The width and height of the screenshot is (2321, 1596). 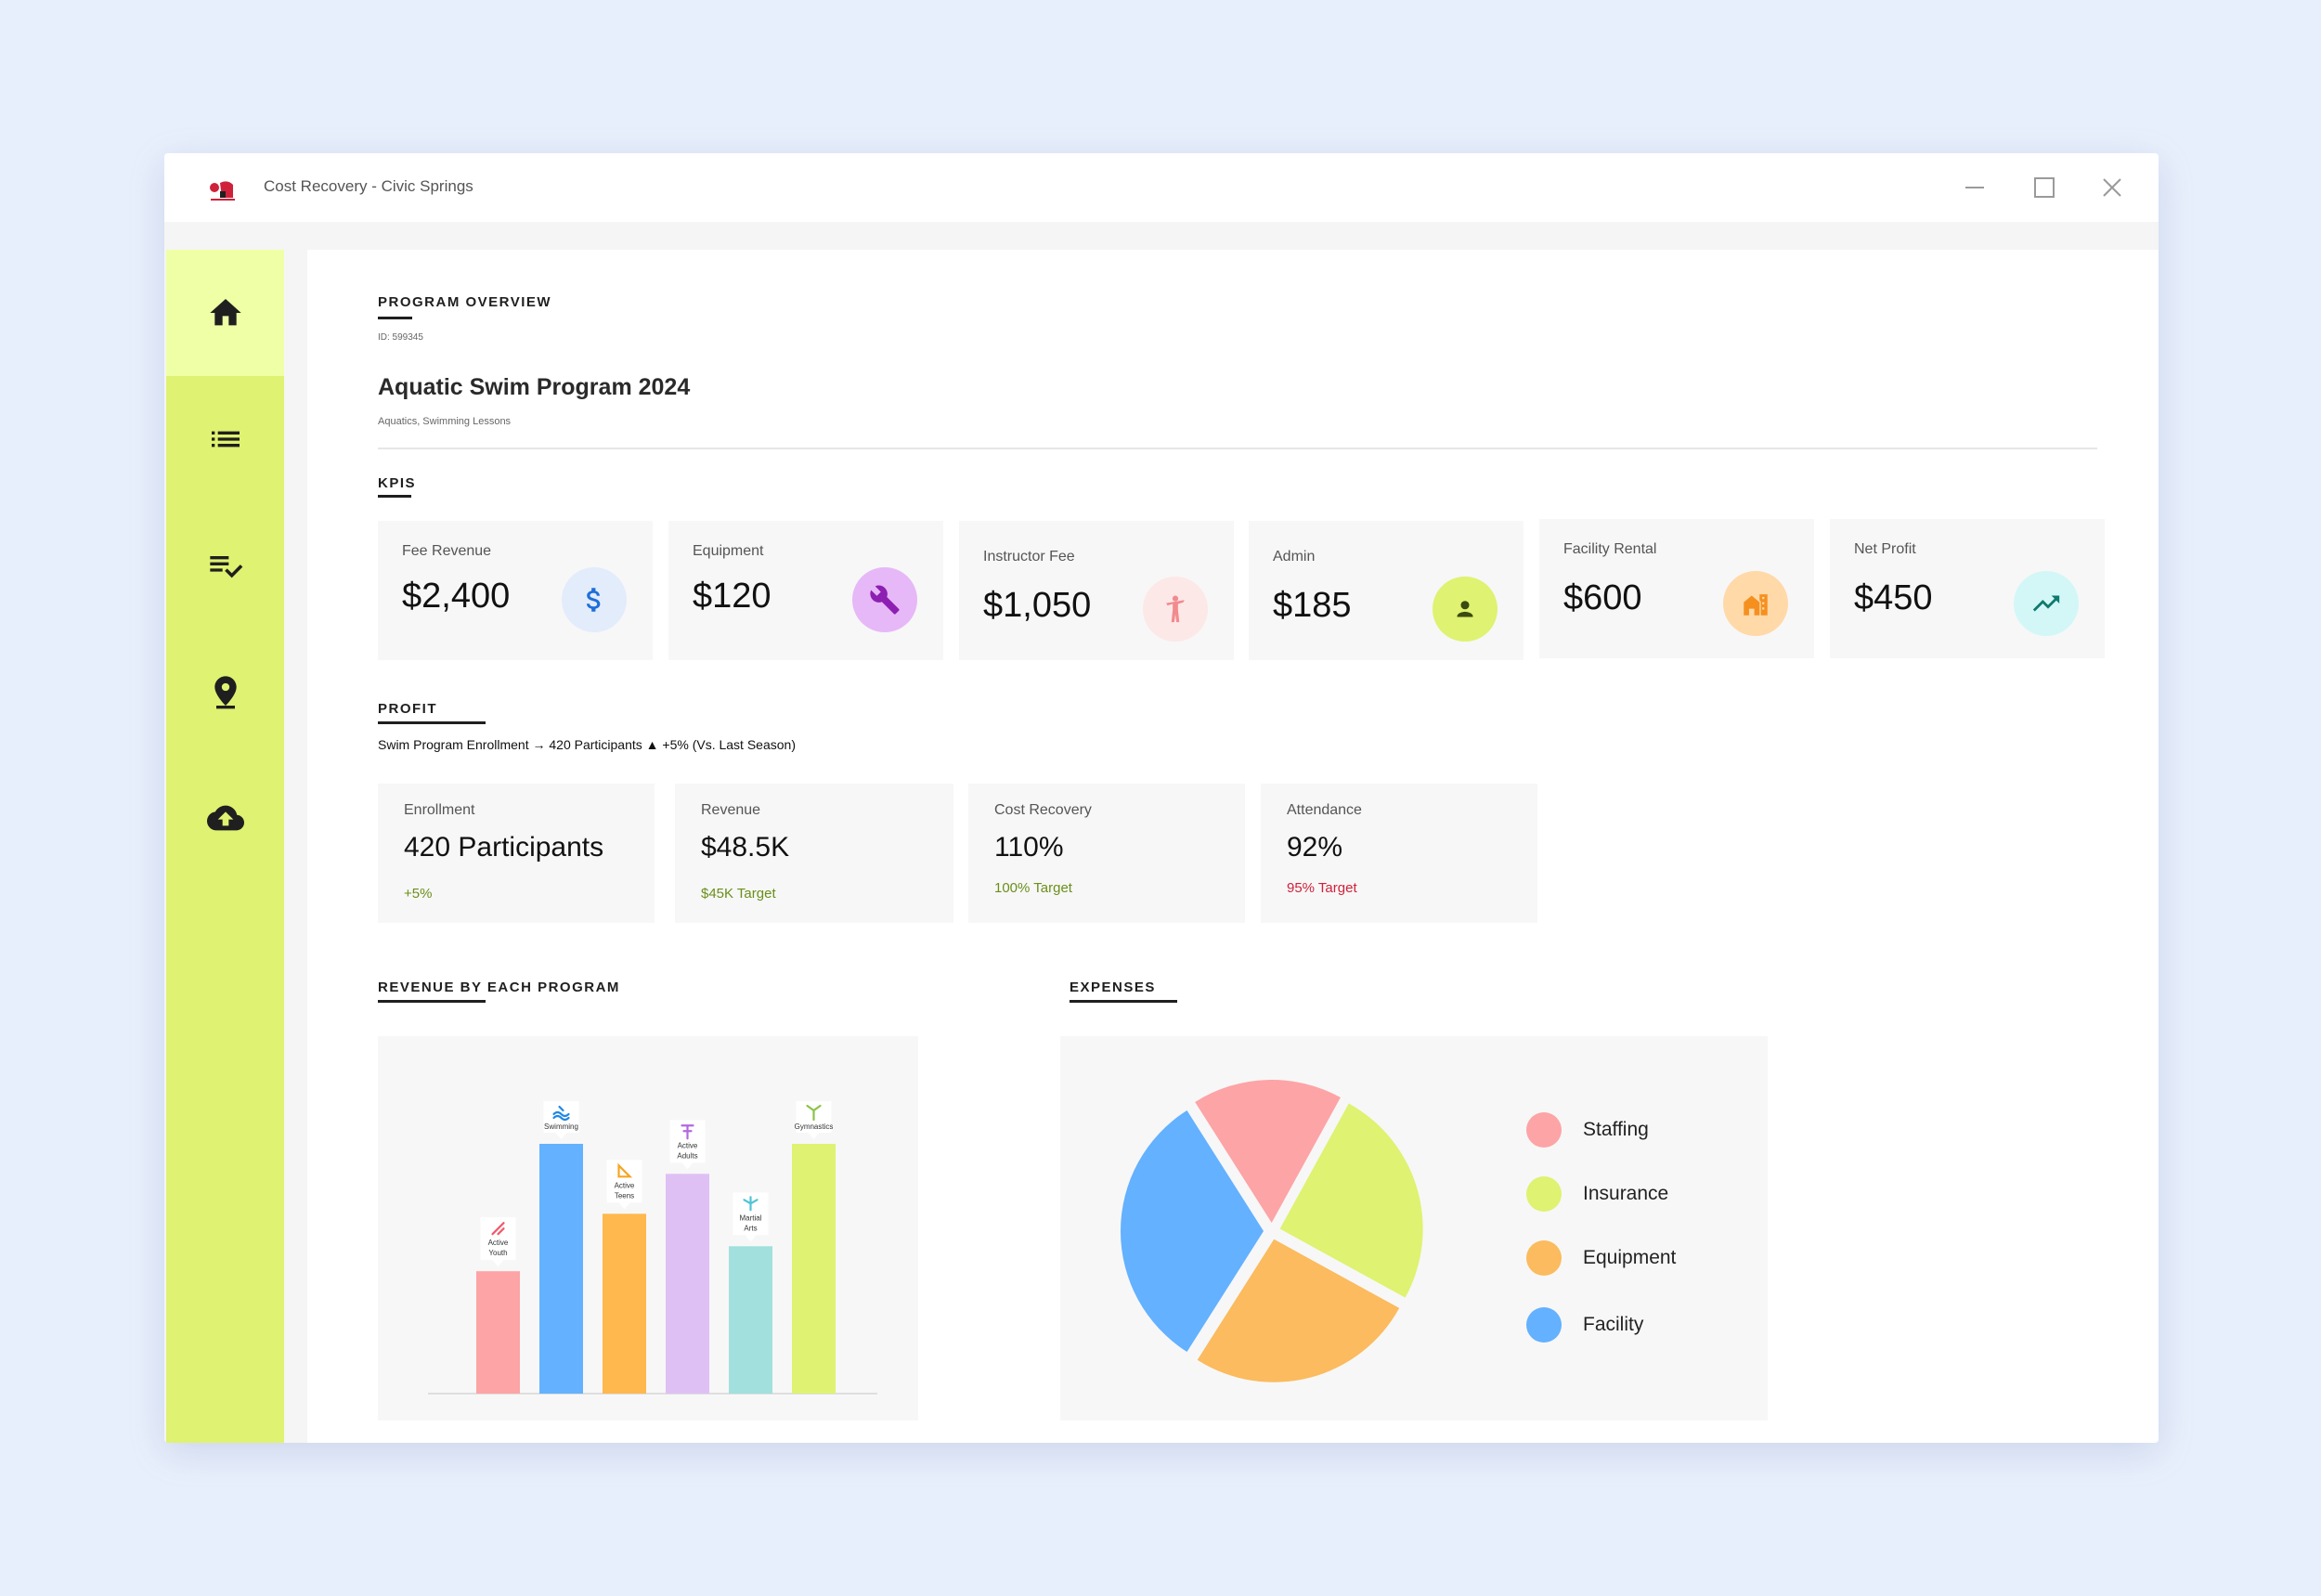 What do you see at coordinates (225, 566) in the screenshot?
I see `sidebar-item-checklist` at bounding box center [225, 566].